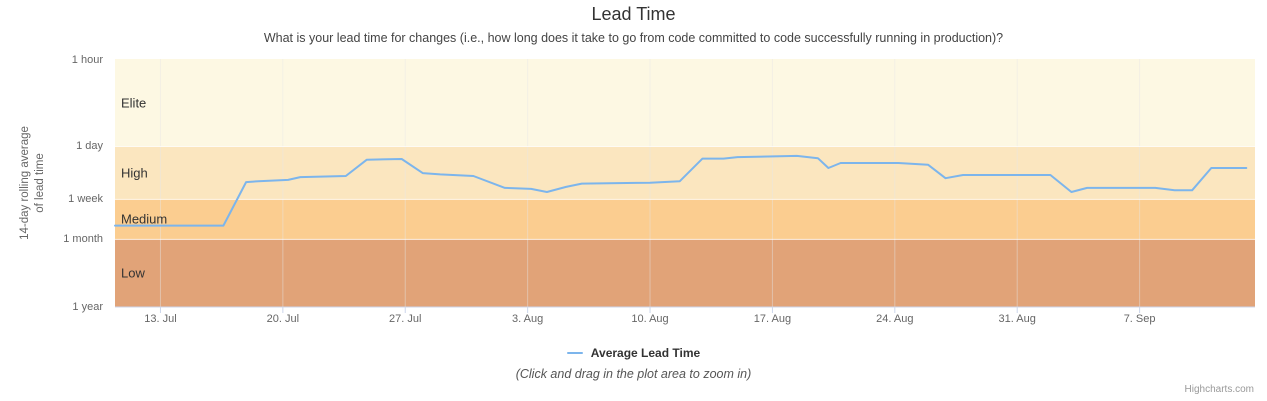  Describe the element at coordinates (633, 14) in the screenshot. I see `chart-title: Lead Time` at that location.